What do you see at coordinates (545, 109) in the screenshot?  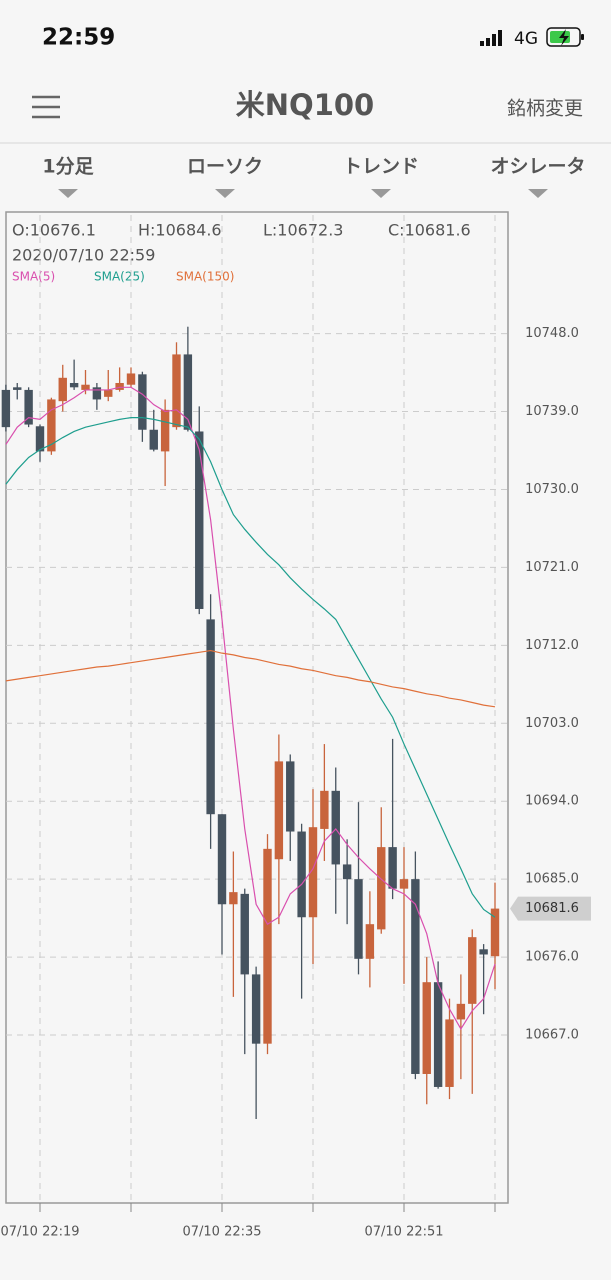 I see `change-symbol-button: 銘柄変更` at bounding box center [545, 109].